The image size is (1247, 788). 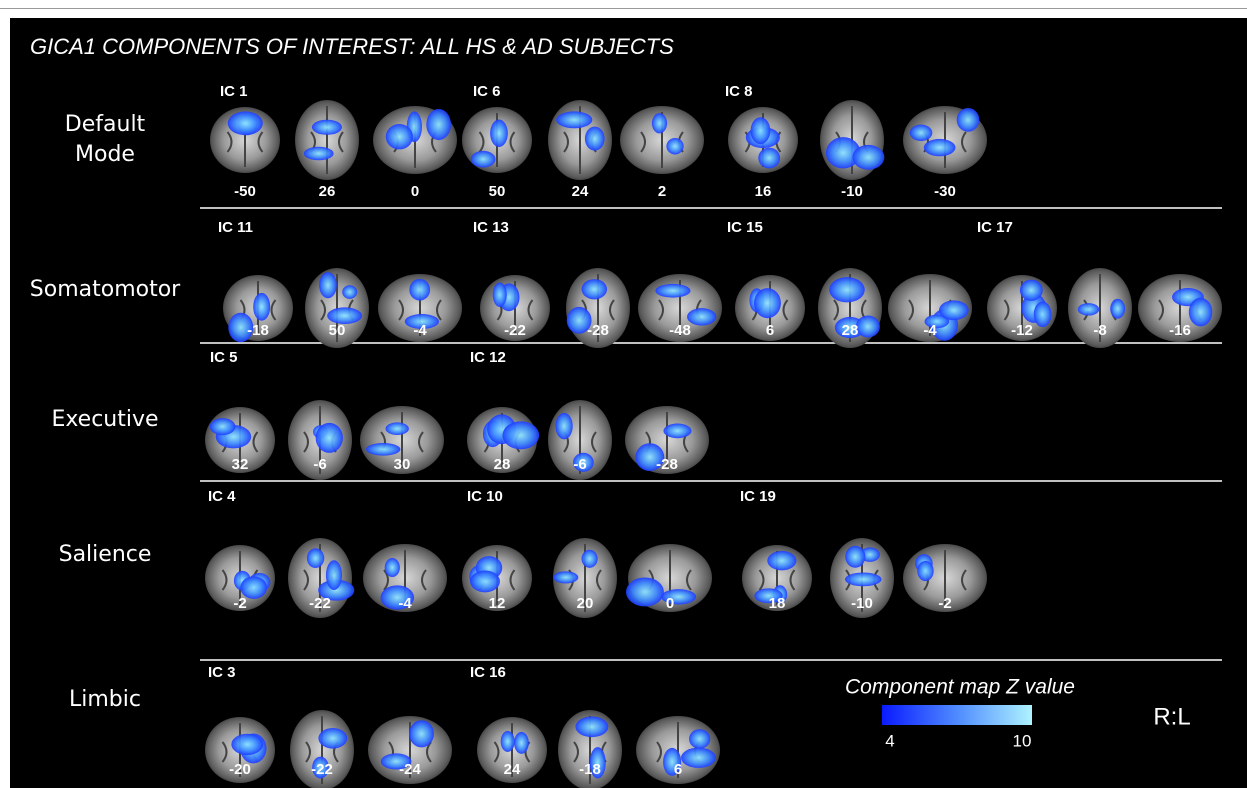 What do you see at coordinates (945, 191) in the screenshot?
I see `slice-number: -30` at bounding box center [945, 191].